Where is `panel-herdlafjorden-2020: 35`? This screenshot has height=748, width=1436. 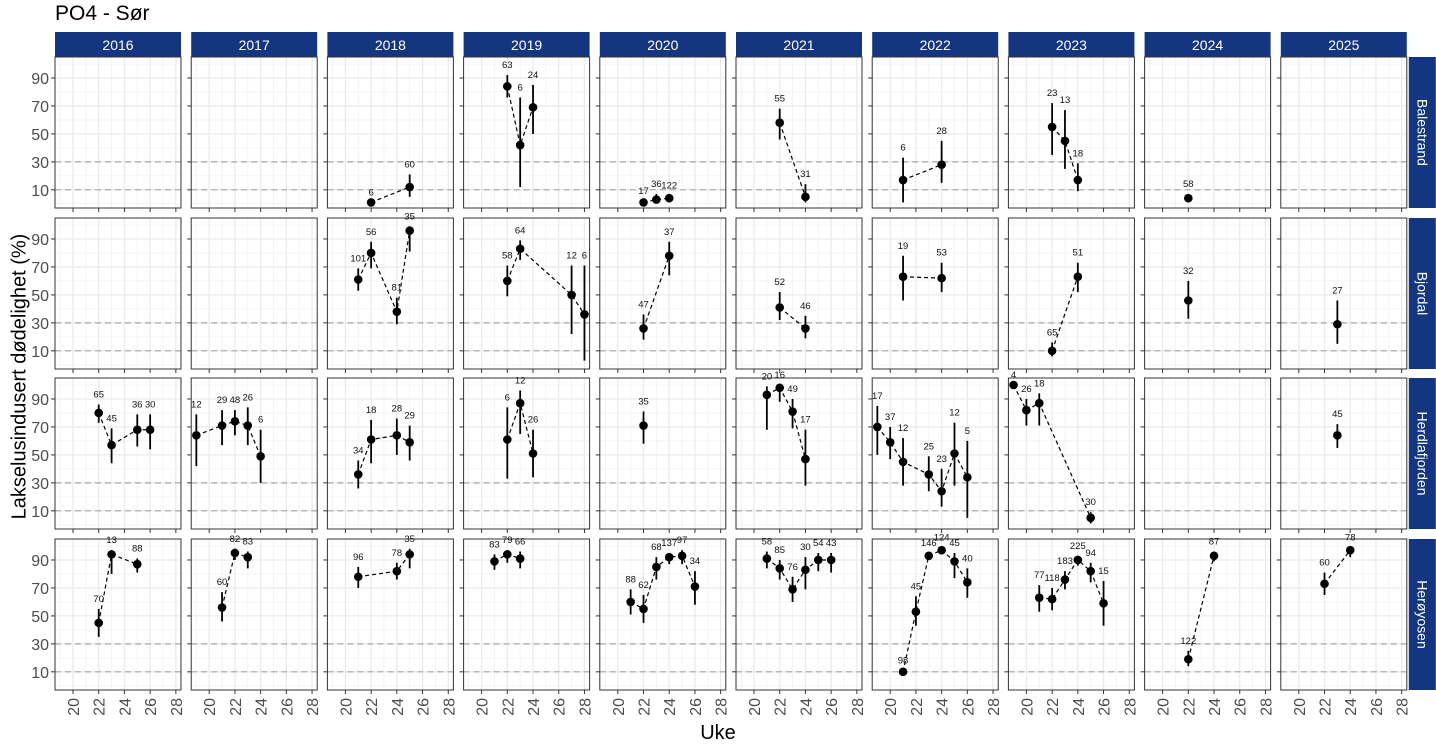 panel-herdlafjorden-2020: 35 is located at coordinates (661, 455).